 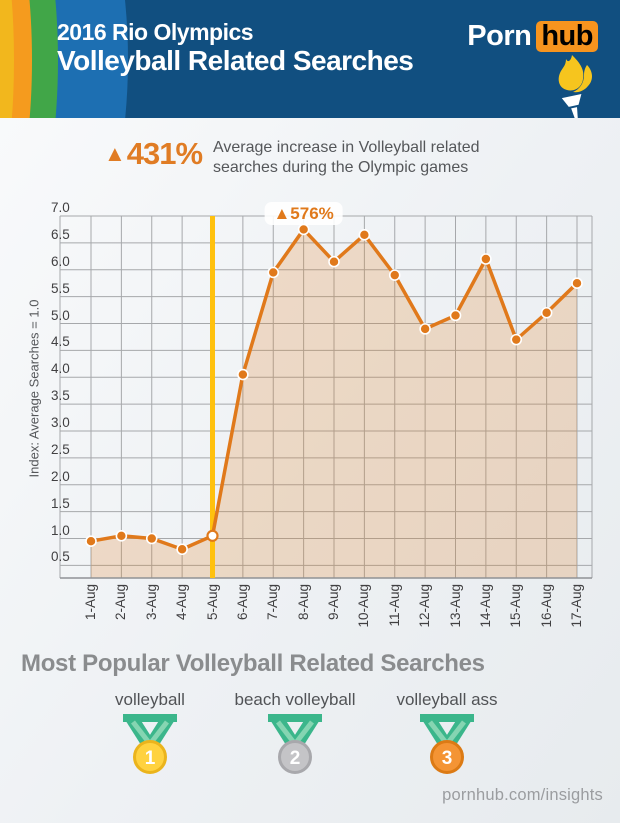 I want to click on decorative-arc-yellow, so click(x=7, y=59).